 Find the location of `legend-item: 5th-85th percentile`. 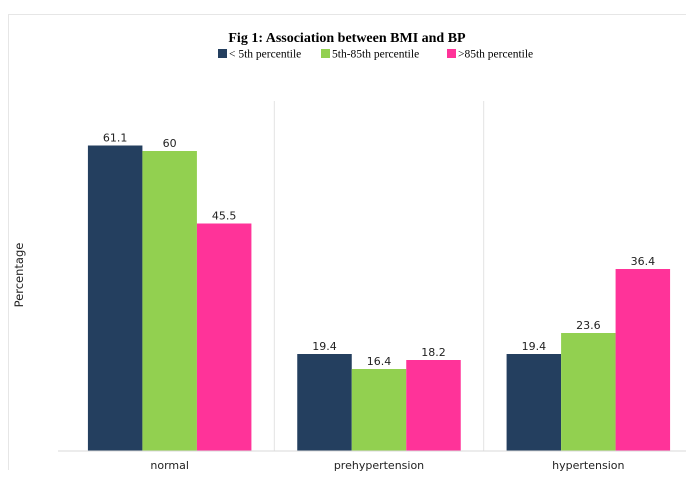

legend-item: 5th-85th percentile is located at coordinates (370, 55).